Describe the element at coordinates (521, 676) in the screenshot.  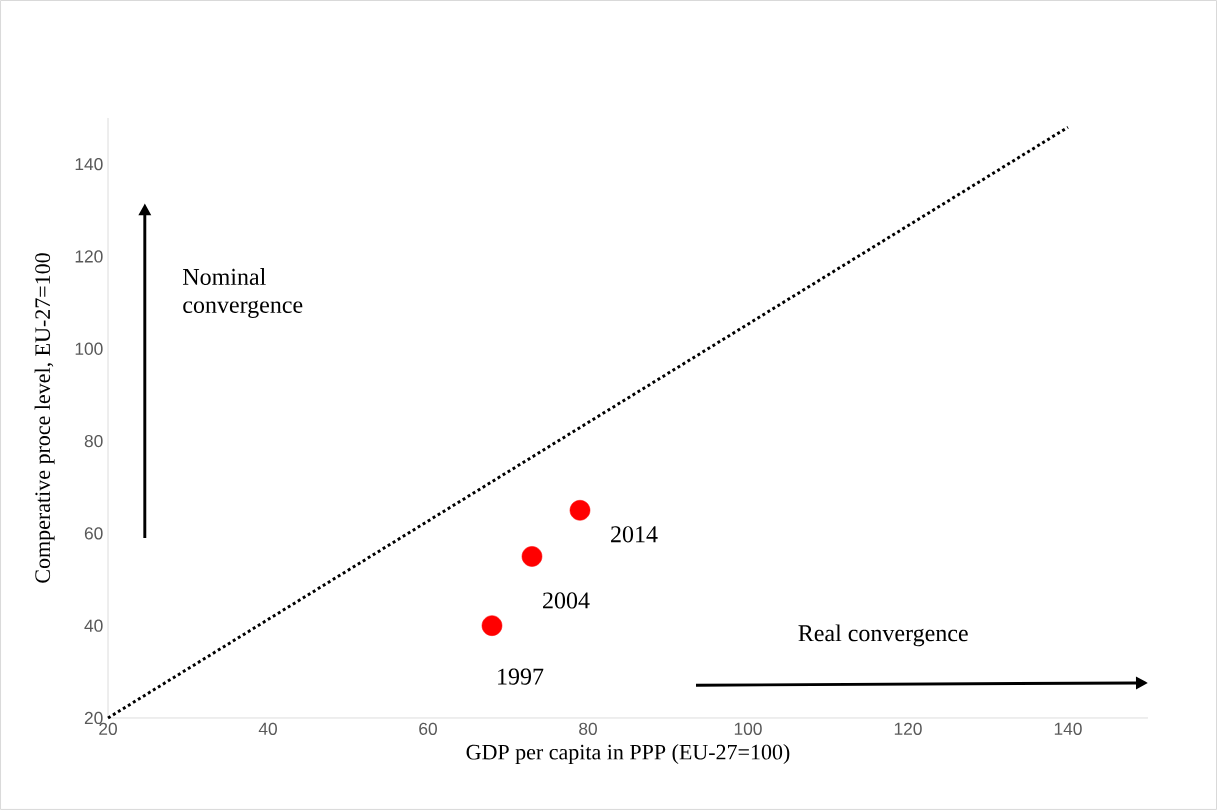
I see `annotation: 1997` at that location.